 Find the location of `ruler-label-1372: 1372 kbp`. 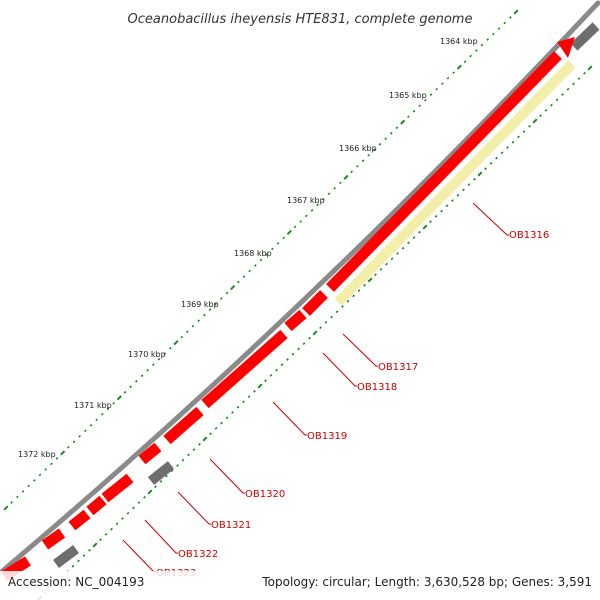

ruler-label-1372: 1372 kbp is located at coordinates (37, 454).